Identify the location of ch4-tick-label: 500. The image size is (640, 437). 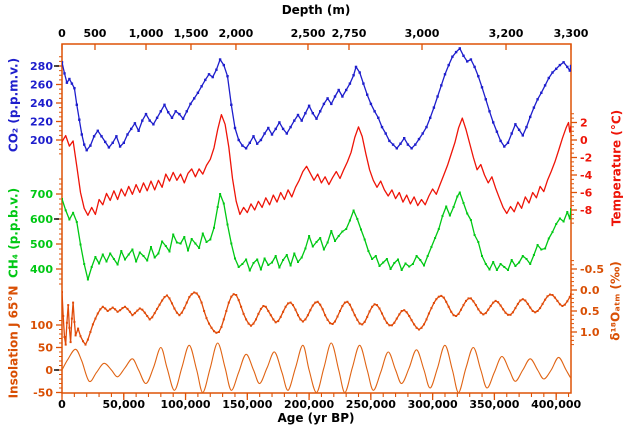
(41, 244).